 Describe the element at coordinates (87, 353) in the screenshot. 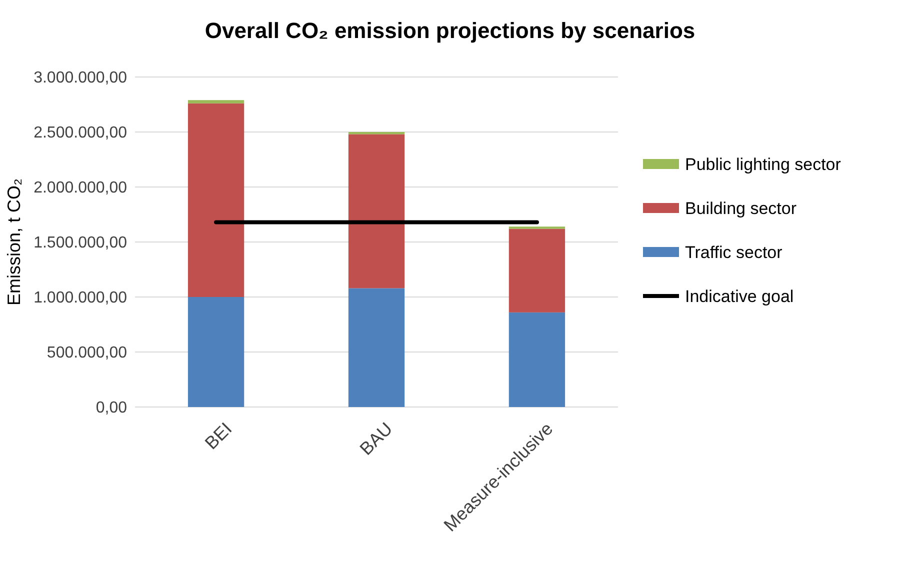

I see `y-tick-label: 500.000,00` at that location.